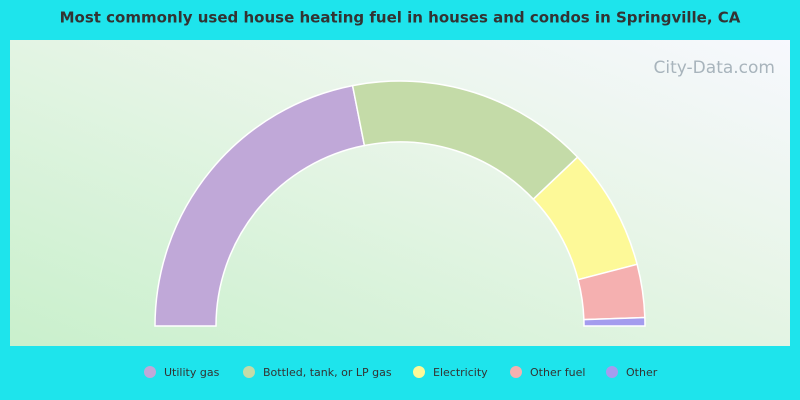 This screenshot has width=800, height=400. What do you see at coordinates (642, 372) in the screenshot?
I see `legend-label: Other` at bounding box center [642, 372].